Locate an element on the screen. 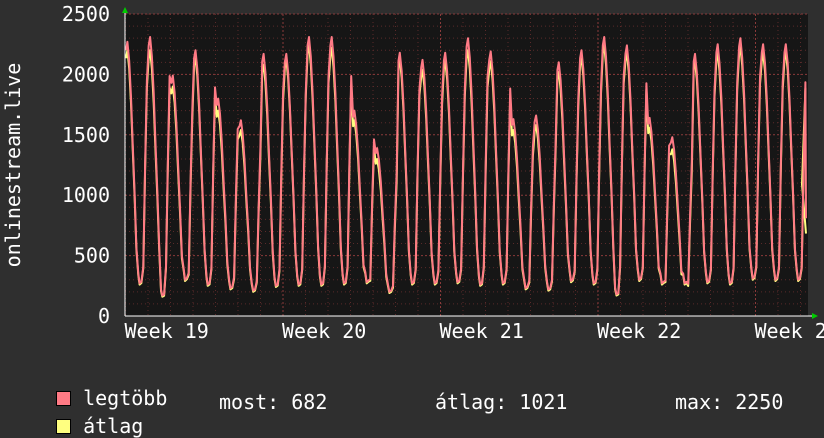 The width and height of the screenshot is (824, 438). y-tick-label: 500 is located at coordinates (92, 256).